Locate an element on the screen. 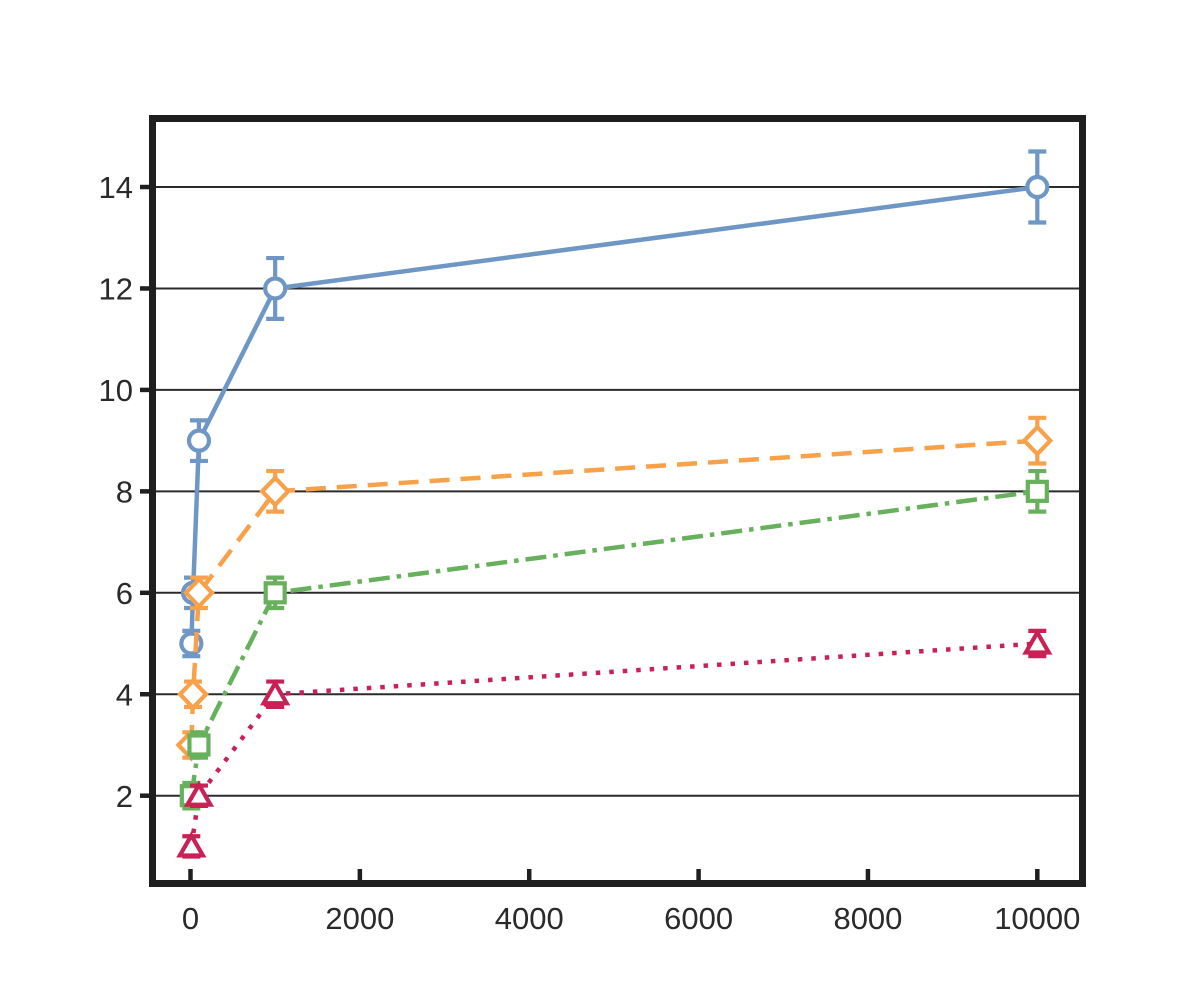 The height and width of the screenshot is (993, 1200). x-tick-label: 8000 is located at coordinates (867, 918).